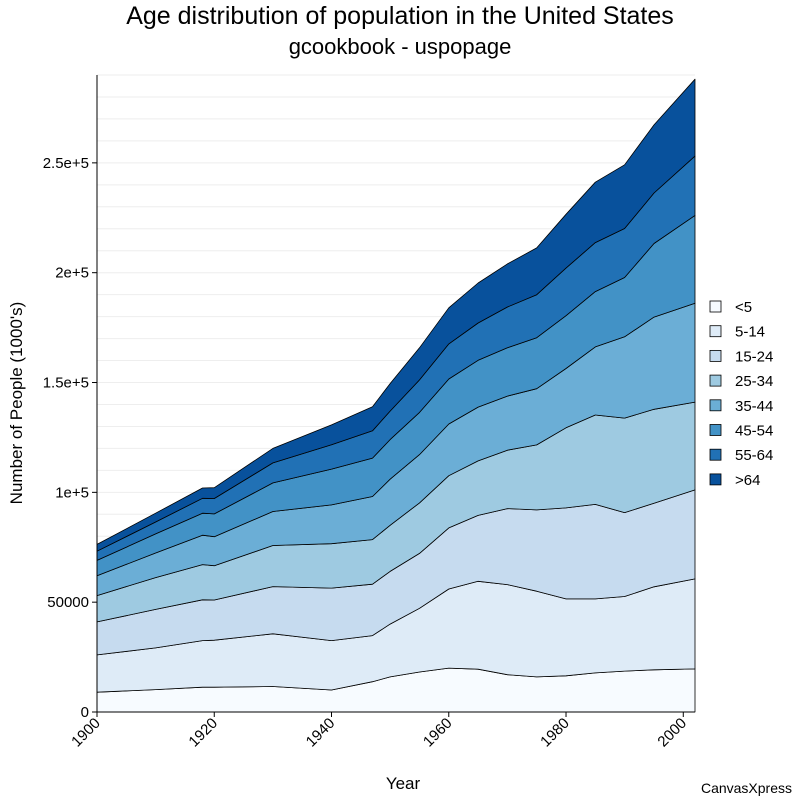 This screenshot has height=800, width=800. I want to click on x-tick-label: 1940, so click(321, 733).